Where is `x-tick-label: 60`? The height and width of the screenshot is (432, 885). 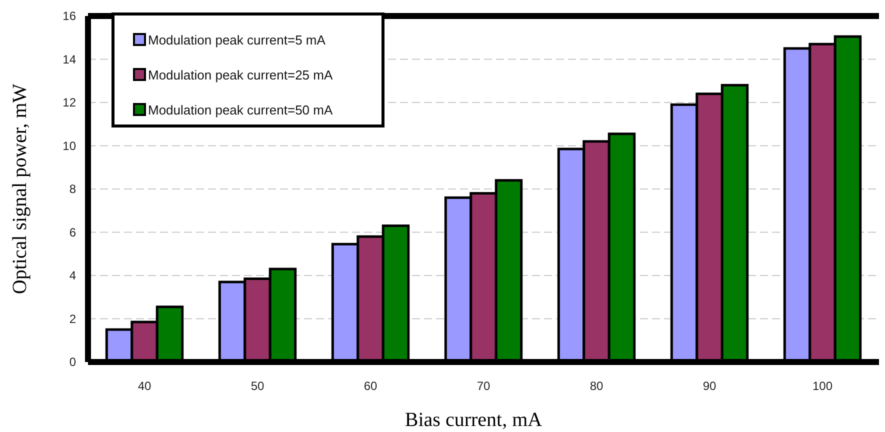 x-tick-label: 60 is located at coordinates (371, 386).